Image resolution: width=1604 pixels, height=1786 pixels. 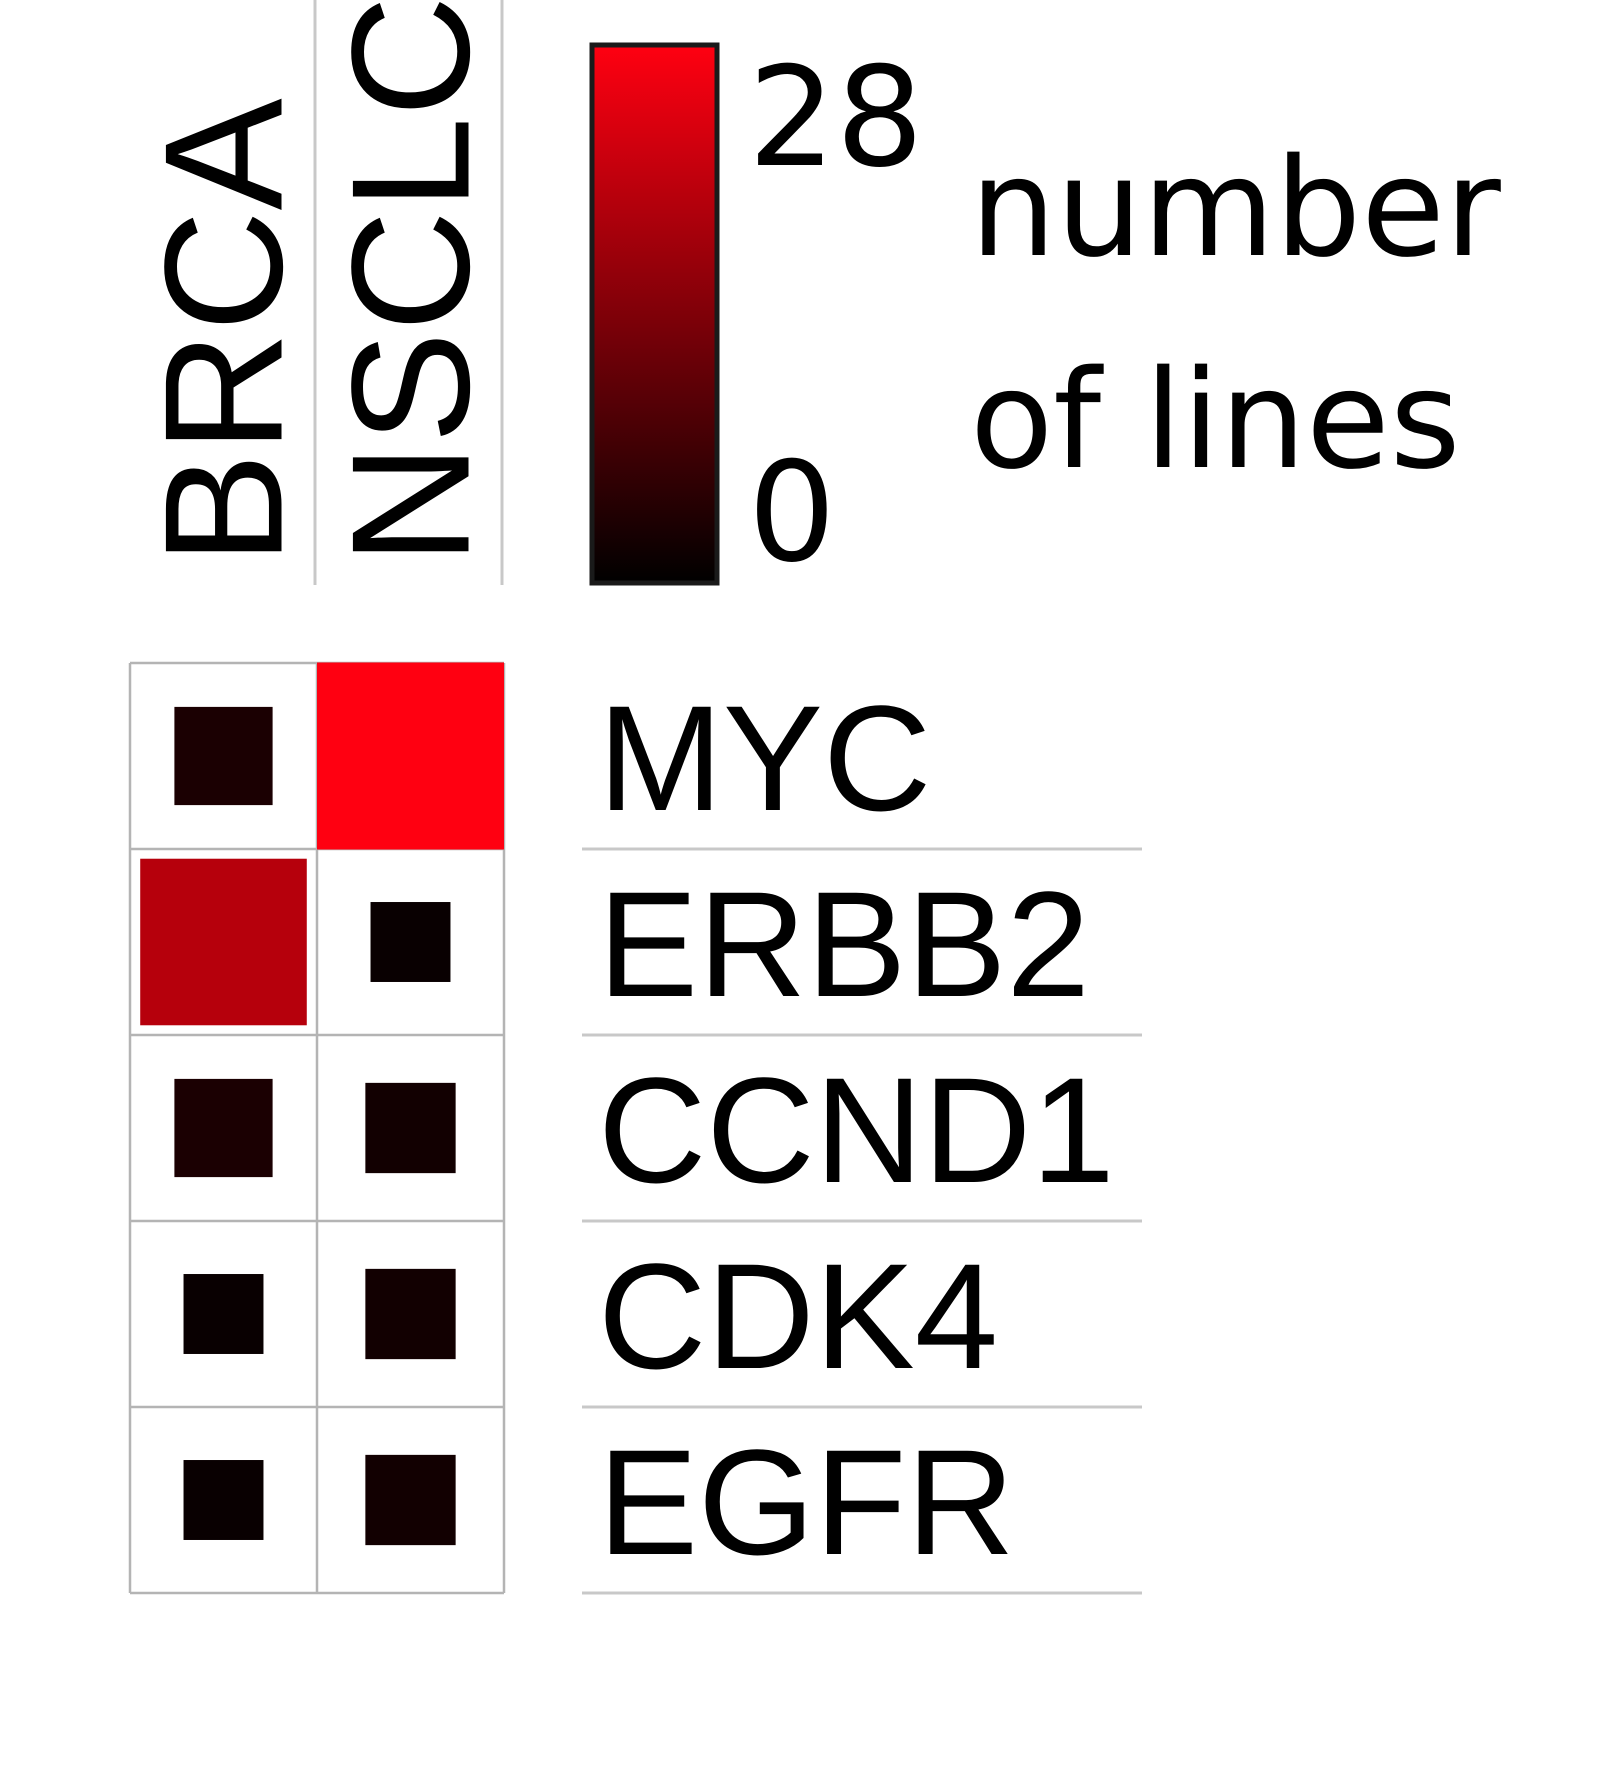 I want to click on row-label-egfr: EGFR, so click(x=806, y=1502).